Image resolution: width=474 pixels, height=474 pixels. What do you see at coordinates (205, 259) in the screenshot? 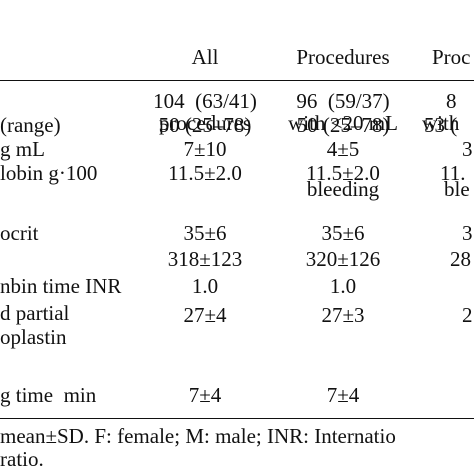
I see `table-cell: 318±123` at bounding box center [205, 259].